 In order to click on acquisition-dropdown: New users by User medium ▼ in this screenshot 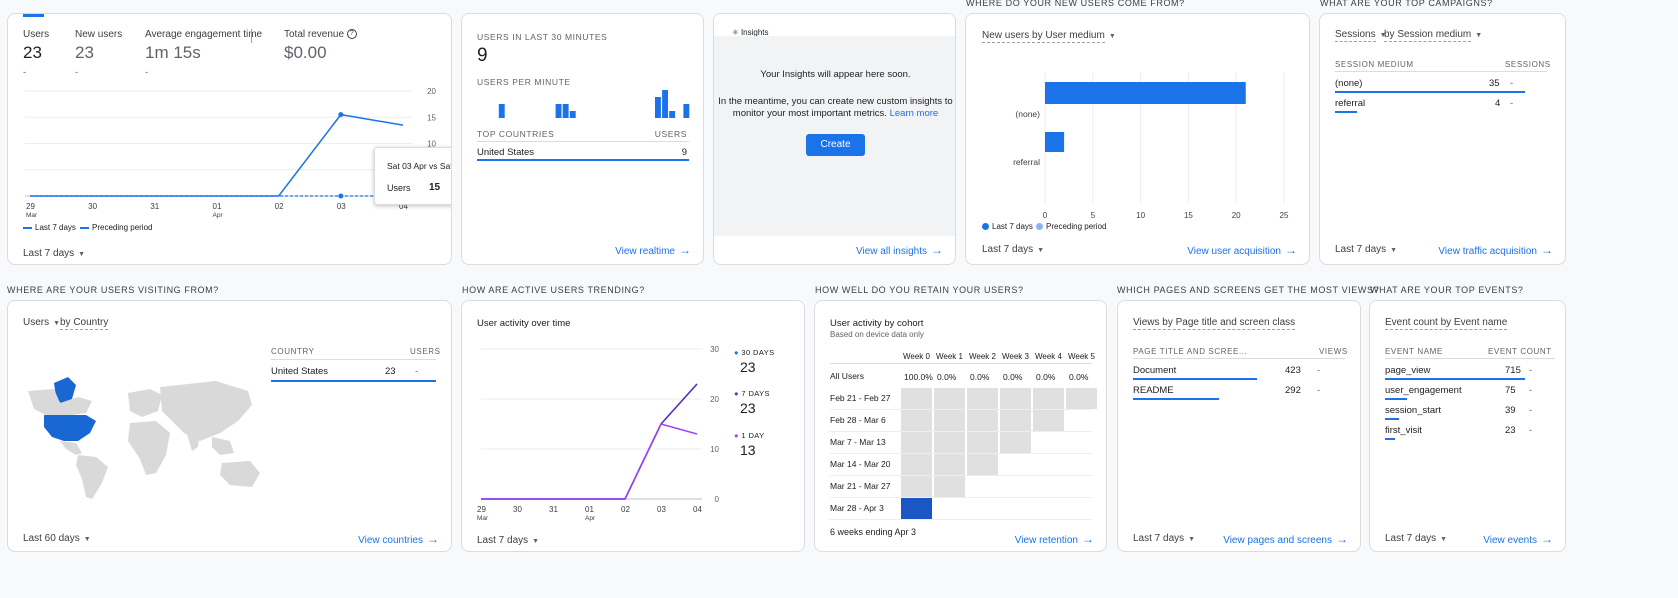, I will do `click(1049, 36)`.